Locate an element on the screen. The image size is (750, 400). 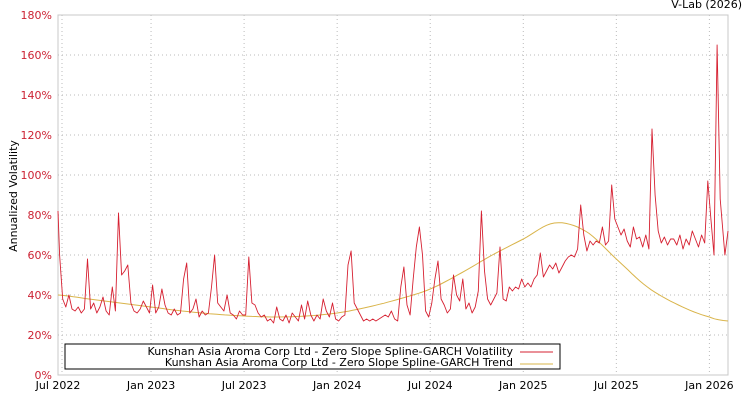
x-tick-label: Jan 2024 is located at coordinates (336, 385).